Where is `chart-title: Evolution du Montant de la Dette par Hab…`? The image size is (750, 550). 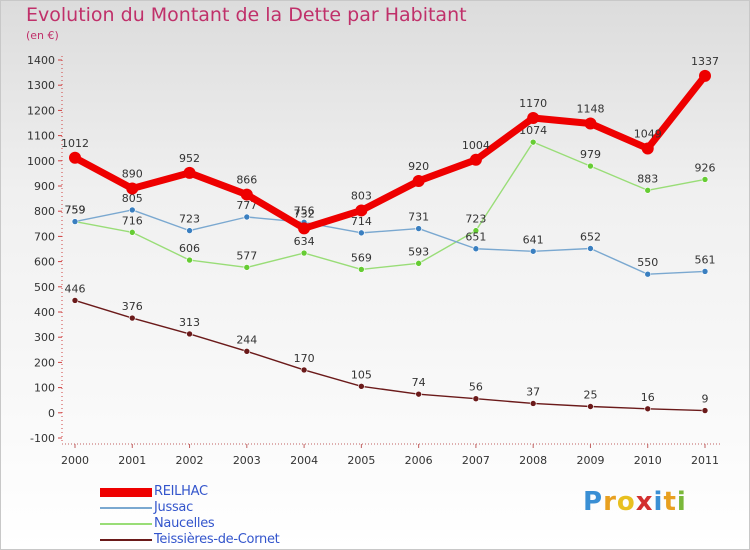 chart-title: Evolution du Montant de la Dette par Hab… is located at coordinates (246, 15).